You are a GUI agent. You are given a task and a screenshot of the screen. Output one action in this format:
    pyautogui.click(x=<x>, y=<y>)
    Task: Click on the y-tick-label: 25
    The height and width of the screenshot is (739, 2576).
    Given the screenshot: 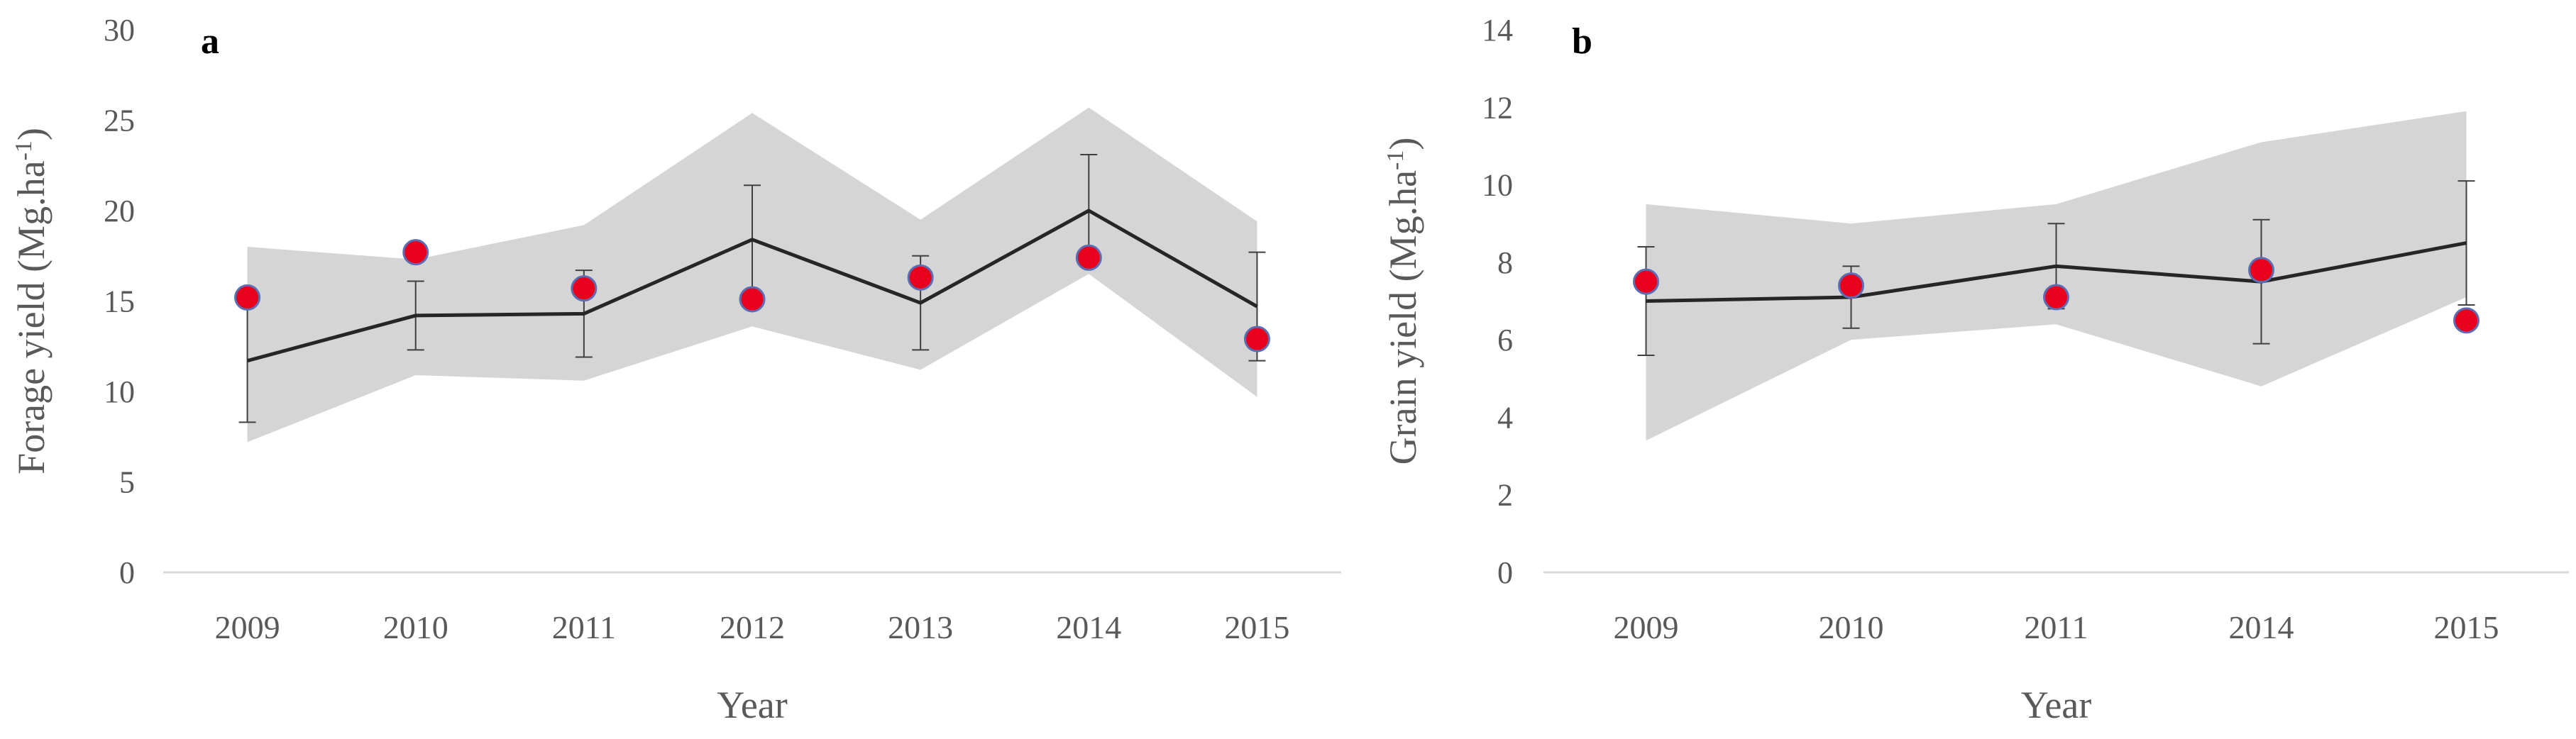 What is the action you would take?
    pyautogui.click(x=119, y=121)
    